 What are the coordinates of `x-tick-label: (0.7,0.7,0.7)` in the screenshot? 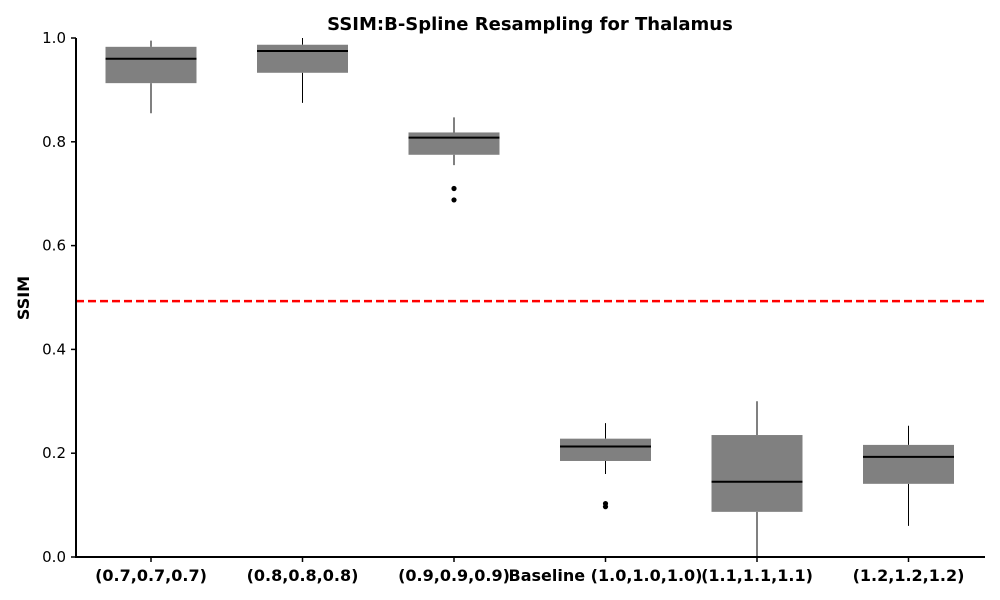 It's located at (151, 575).